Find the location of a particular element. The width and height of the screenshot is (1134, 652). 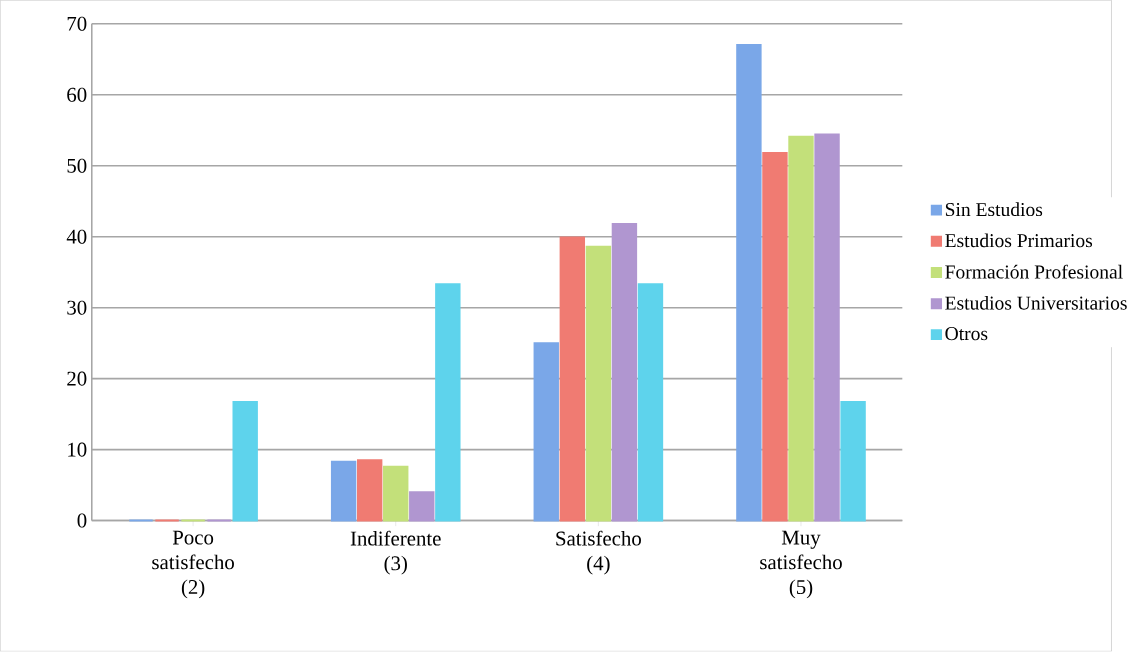

y-tick-label: 60 is located at coordinates (77, 95).